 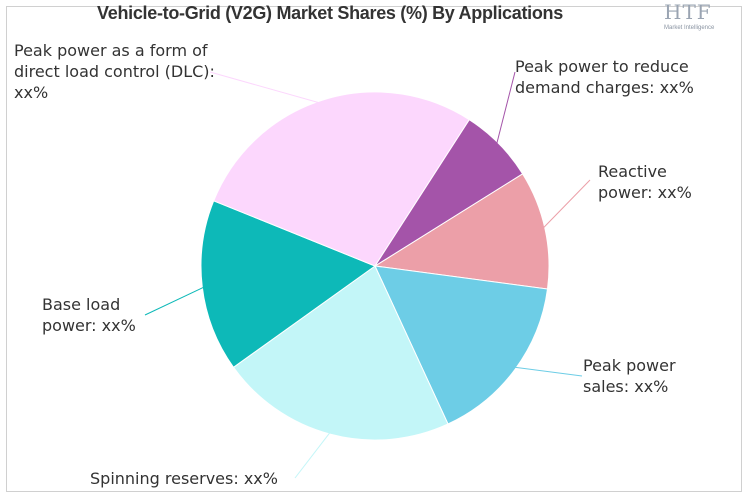 What do you see at coordinates (461, 231) in the screenshot?
I see `pie-slice-reactive-power` at bounding box center [461, 231].